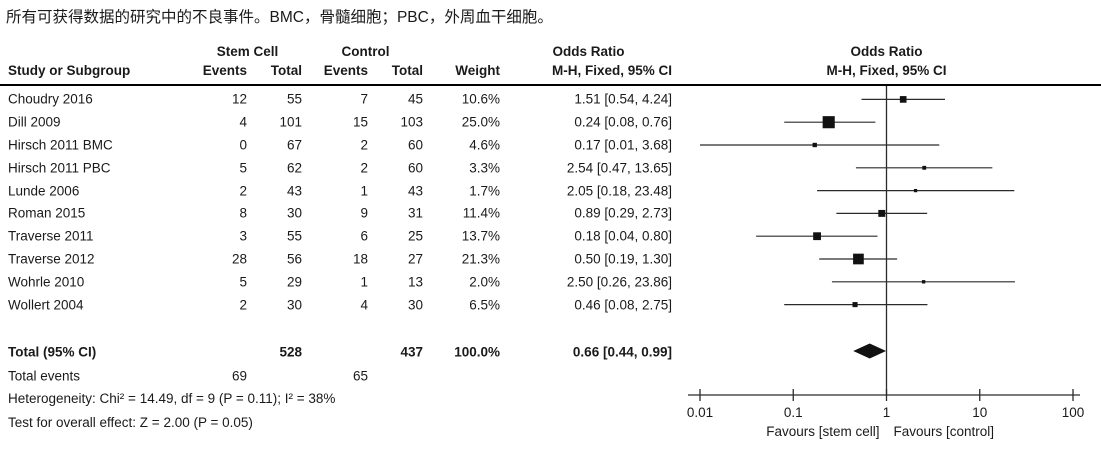  I want to click on header-group-control: Control, so click(365, 51).